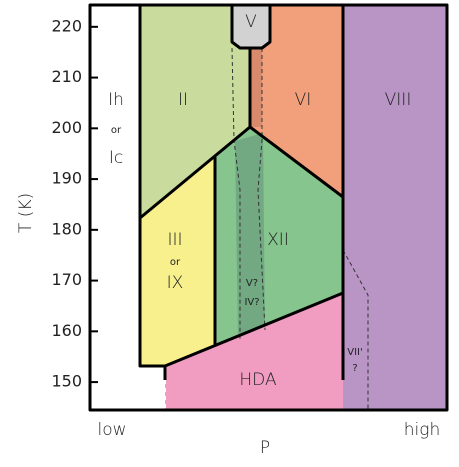 The width and height of the screenshot is (459, 467). What do you see at coordinates (265, 448) in the screenshot?
I see `x-axis-label: P` at bounding box center [265, 448].